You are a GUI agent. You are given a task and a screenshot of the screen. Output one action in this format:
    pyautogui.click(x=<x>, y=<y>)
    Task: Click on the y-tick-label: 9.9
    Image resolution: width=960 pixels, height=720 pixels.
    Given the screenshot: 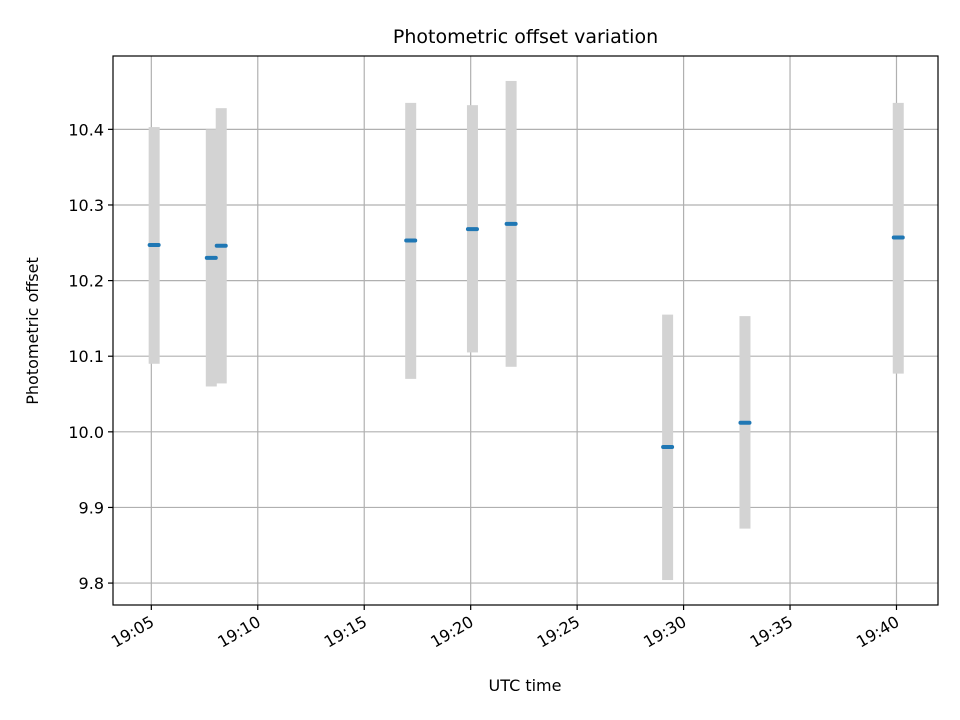 What is the action you would take?
    pyautogui.click(x=91, y=507)
    